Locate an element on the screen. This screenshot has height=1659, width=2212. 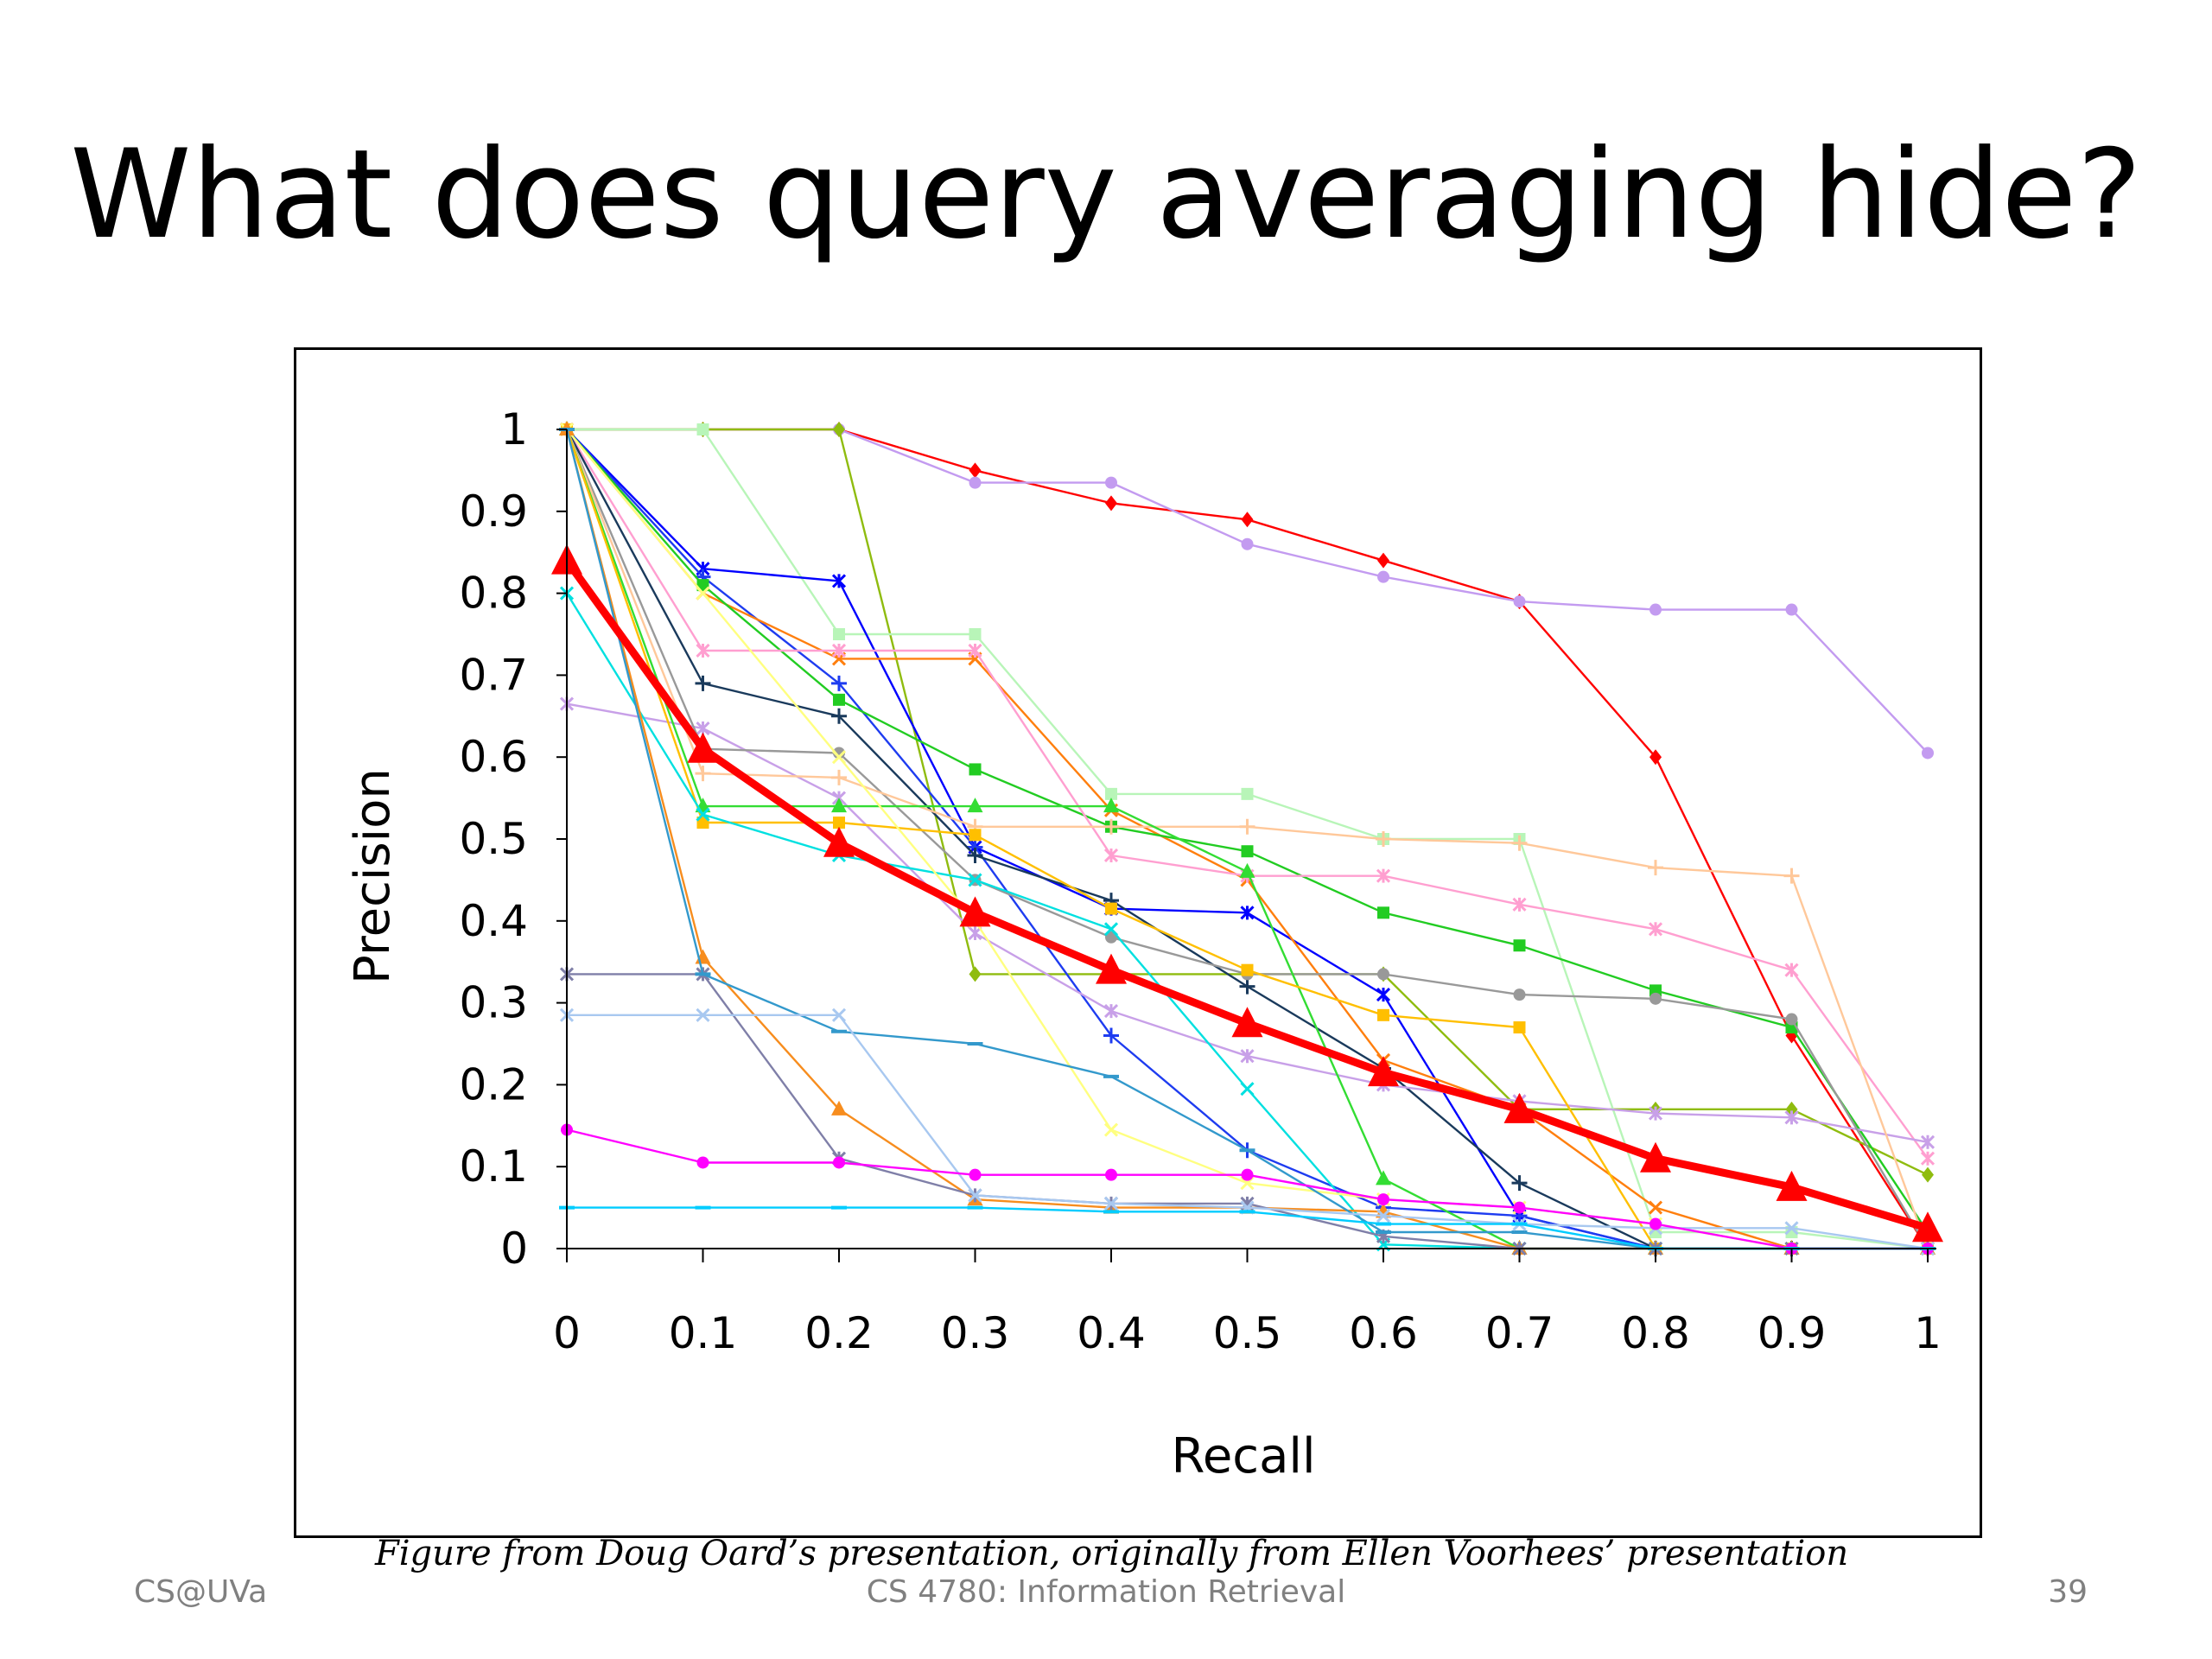
y-tick-label: 1 is located at coordinates (514, 429).